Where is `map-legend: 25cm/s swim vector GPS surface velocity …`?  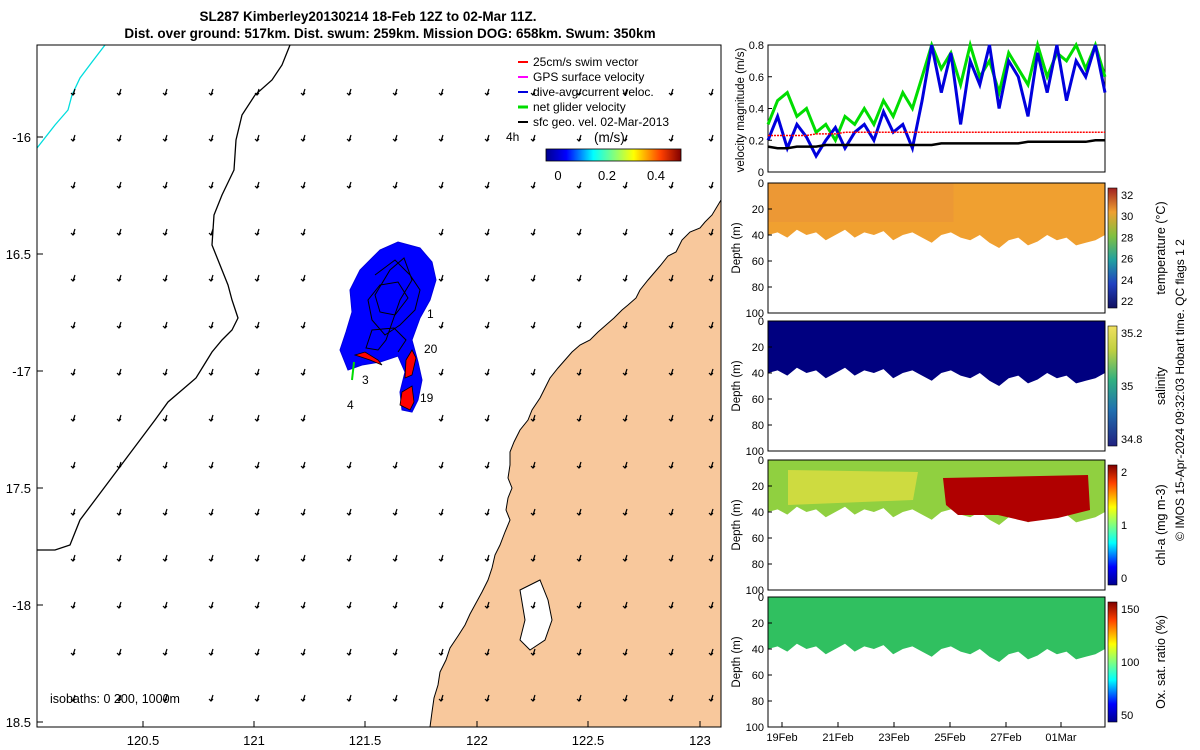 map-legend: 25cm/s swim vector GPS surface velocity … is located at coordinates (593, 92).